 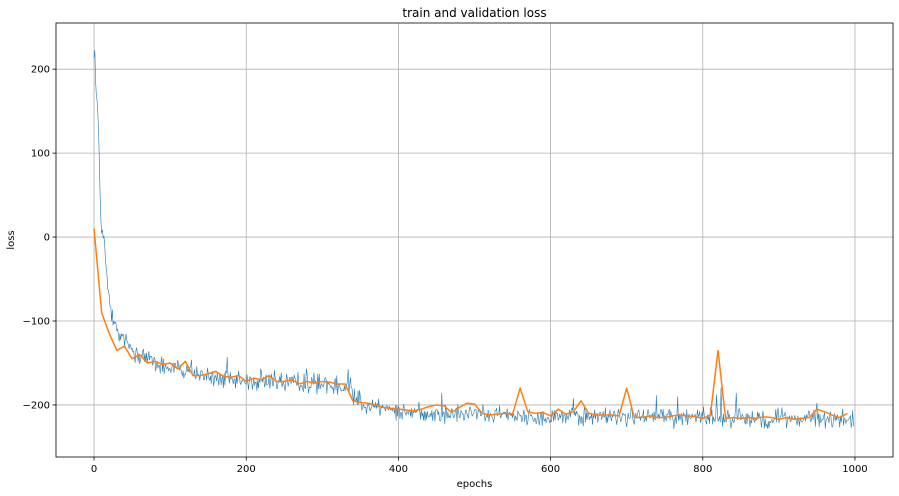 What do you see at coordinates (474, 13) in the screenshot?
I see `chart-title: train and validation loss` at bounding box center [474, 13].